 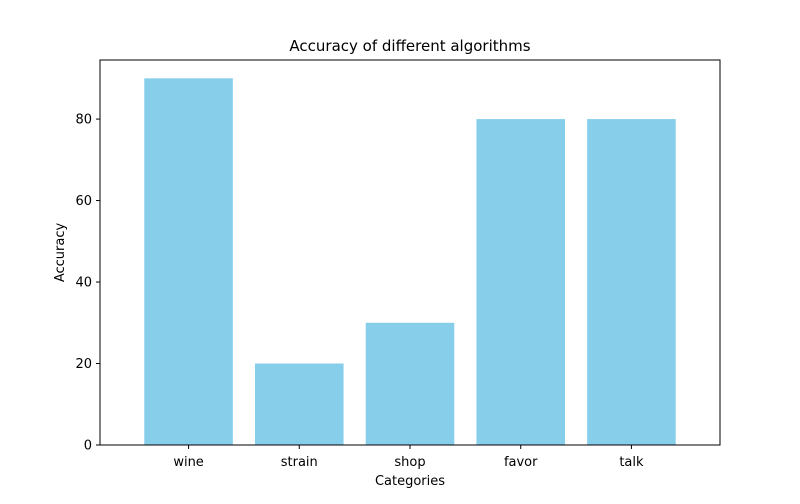 I want to click on y-tick-label-20: 20, so click(x=83, y=364).